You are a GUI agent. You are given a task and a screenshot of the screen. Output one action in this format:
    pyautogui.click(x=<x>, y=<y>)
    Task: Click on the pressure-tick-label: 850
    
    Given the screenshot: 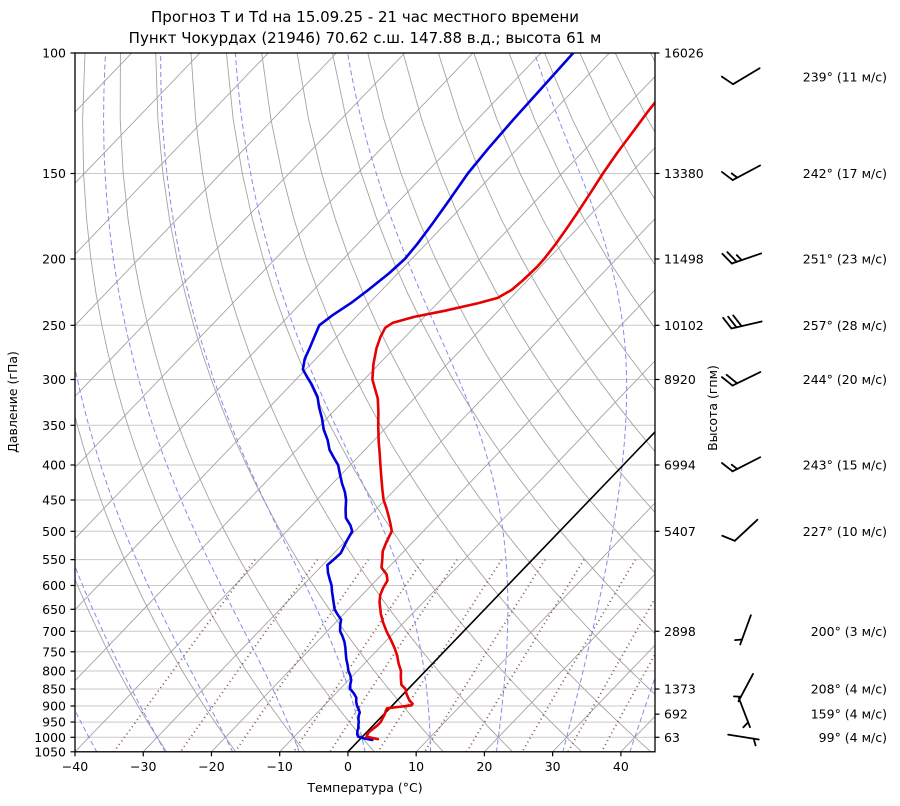 What is the action you would take?
    pyautogui.click(x=54, y=689)
    